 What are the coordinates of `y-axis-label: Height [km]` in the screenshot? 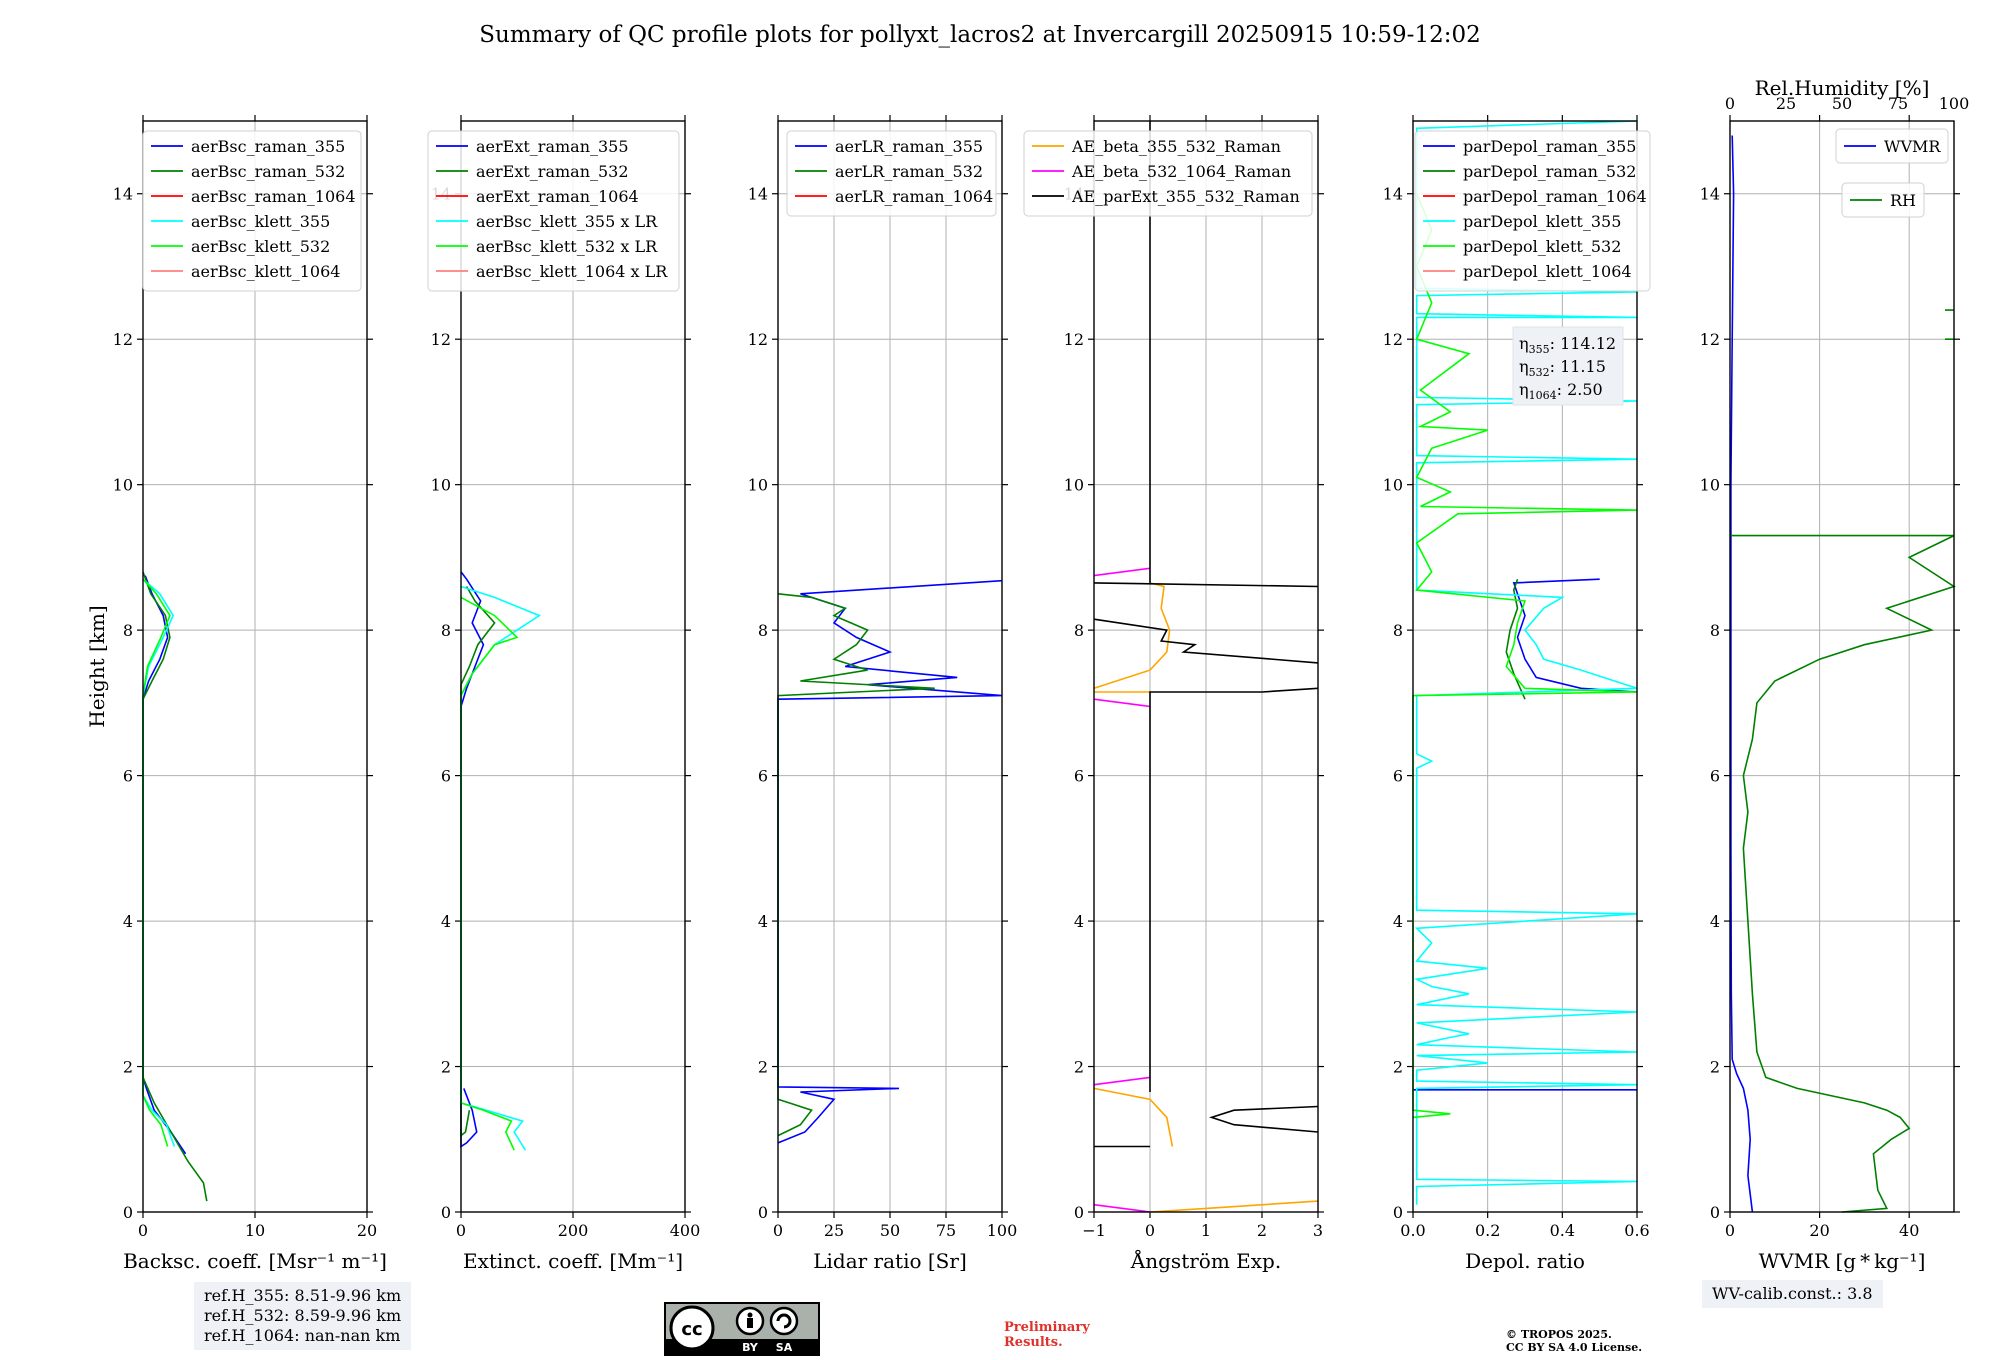 It's located at (97, 666).